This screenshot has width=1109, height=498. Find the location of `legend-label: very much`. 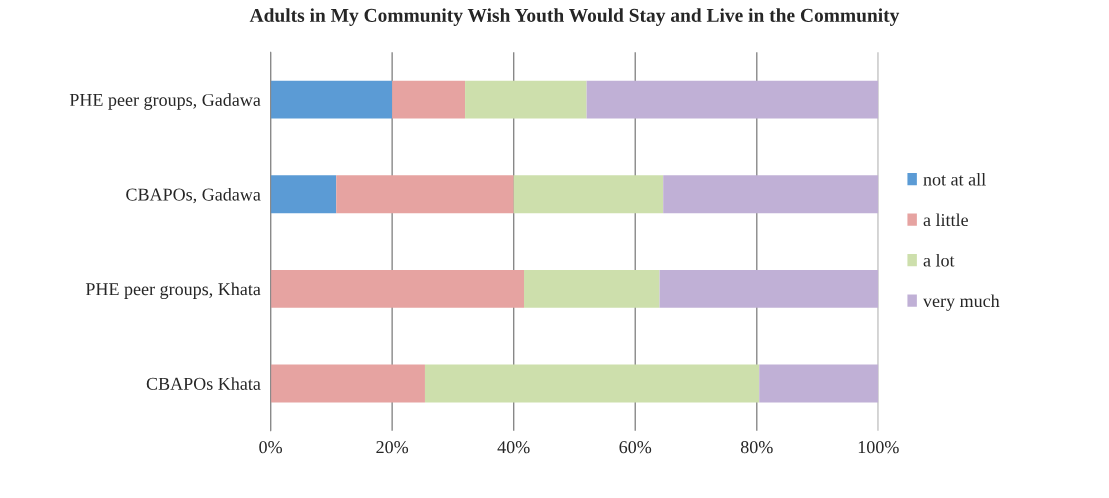

legend-label: very much is located at coordinates (961, 302).